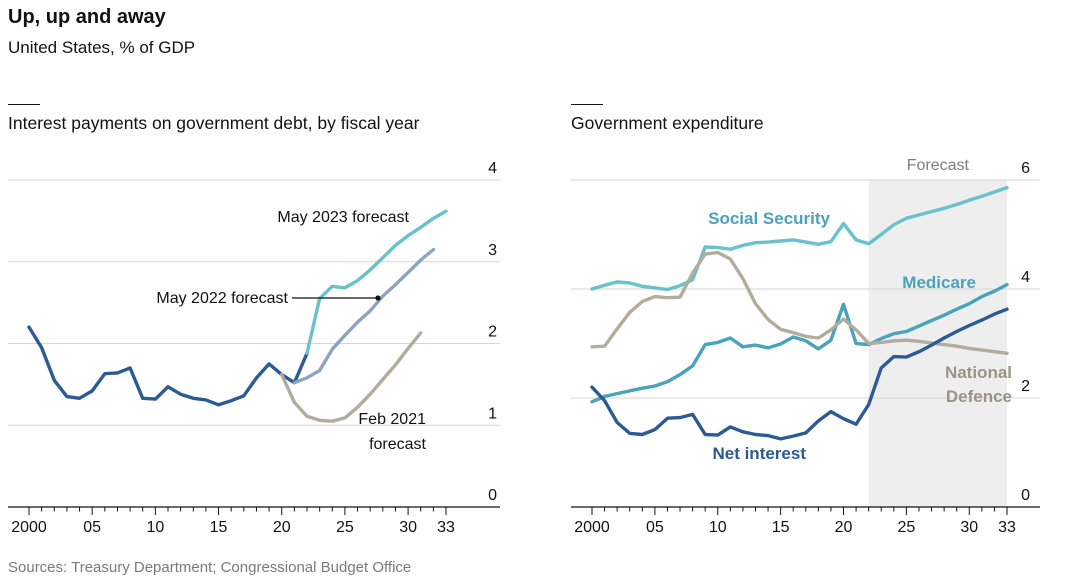 The width and height of the screenshot is (1071, 583). Describe the element at coordinates (1025, 386) in the screenshot. I see `right-y-tick-label: 2` at that location.